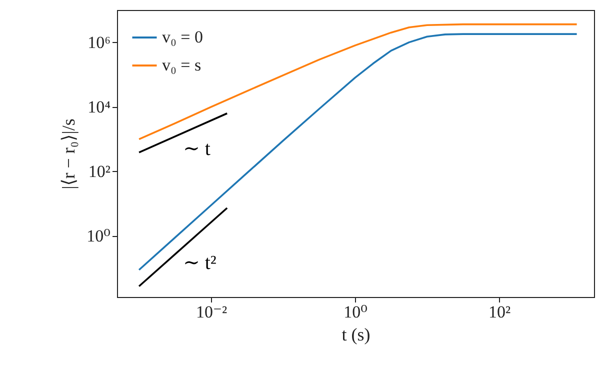 This screenshot has height=374, width=606. What do you see at coordinates (98, 236) in the screenshot?
I see `y-tick-label: 10⁰` at bounding box center [98, 236].